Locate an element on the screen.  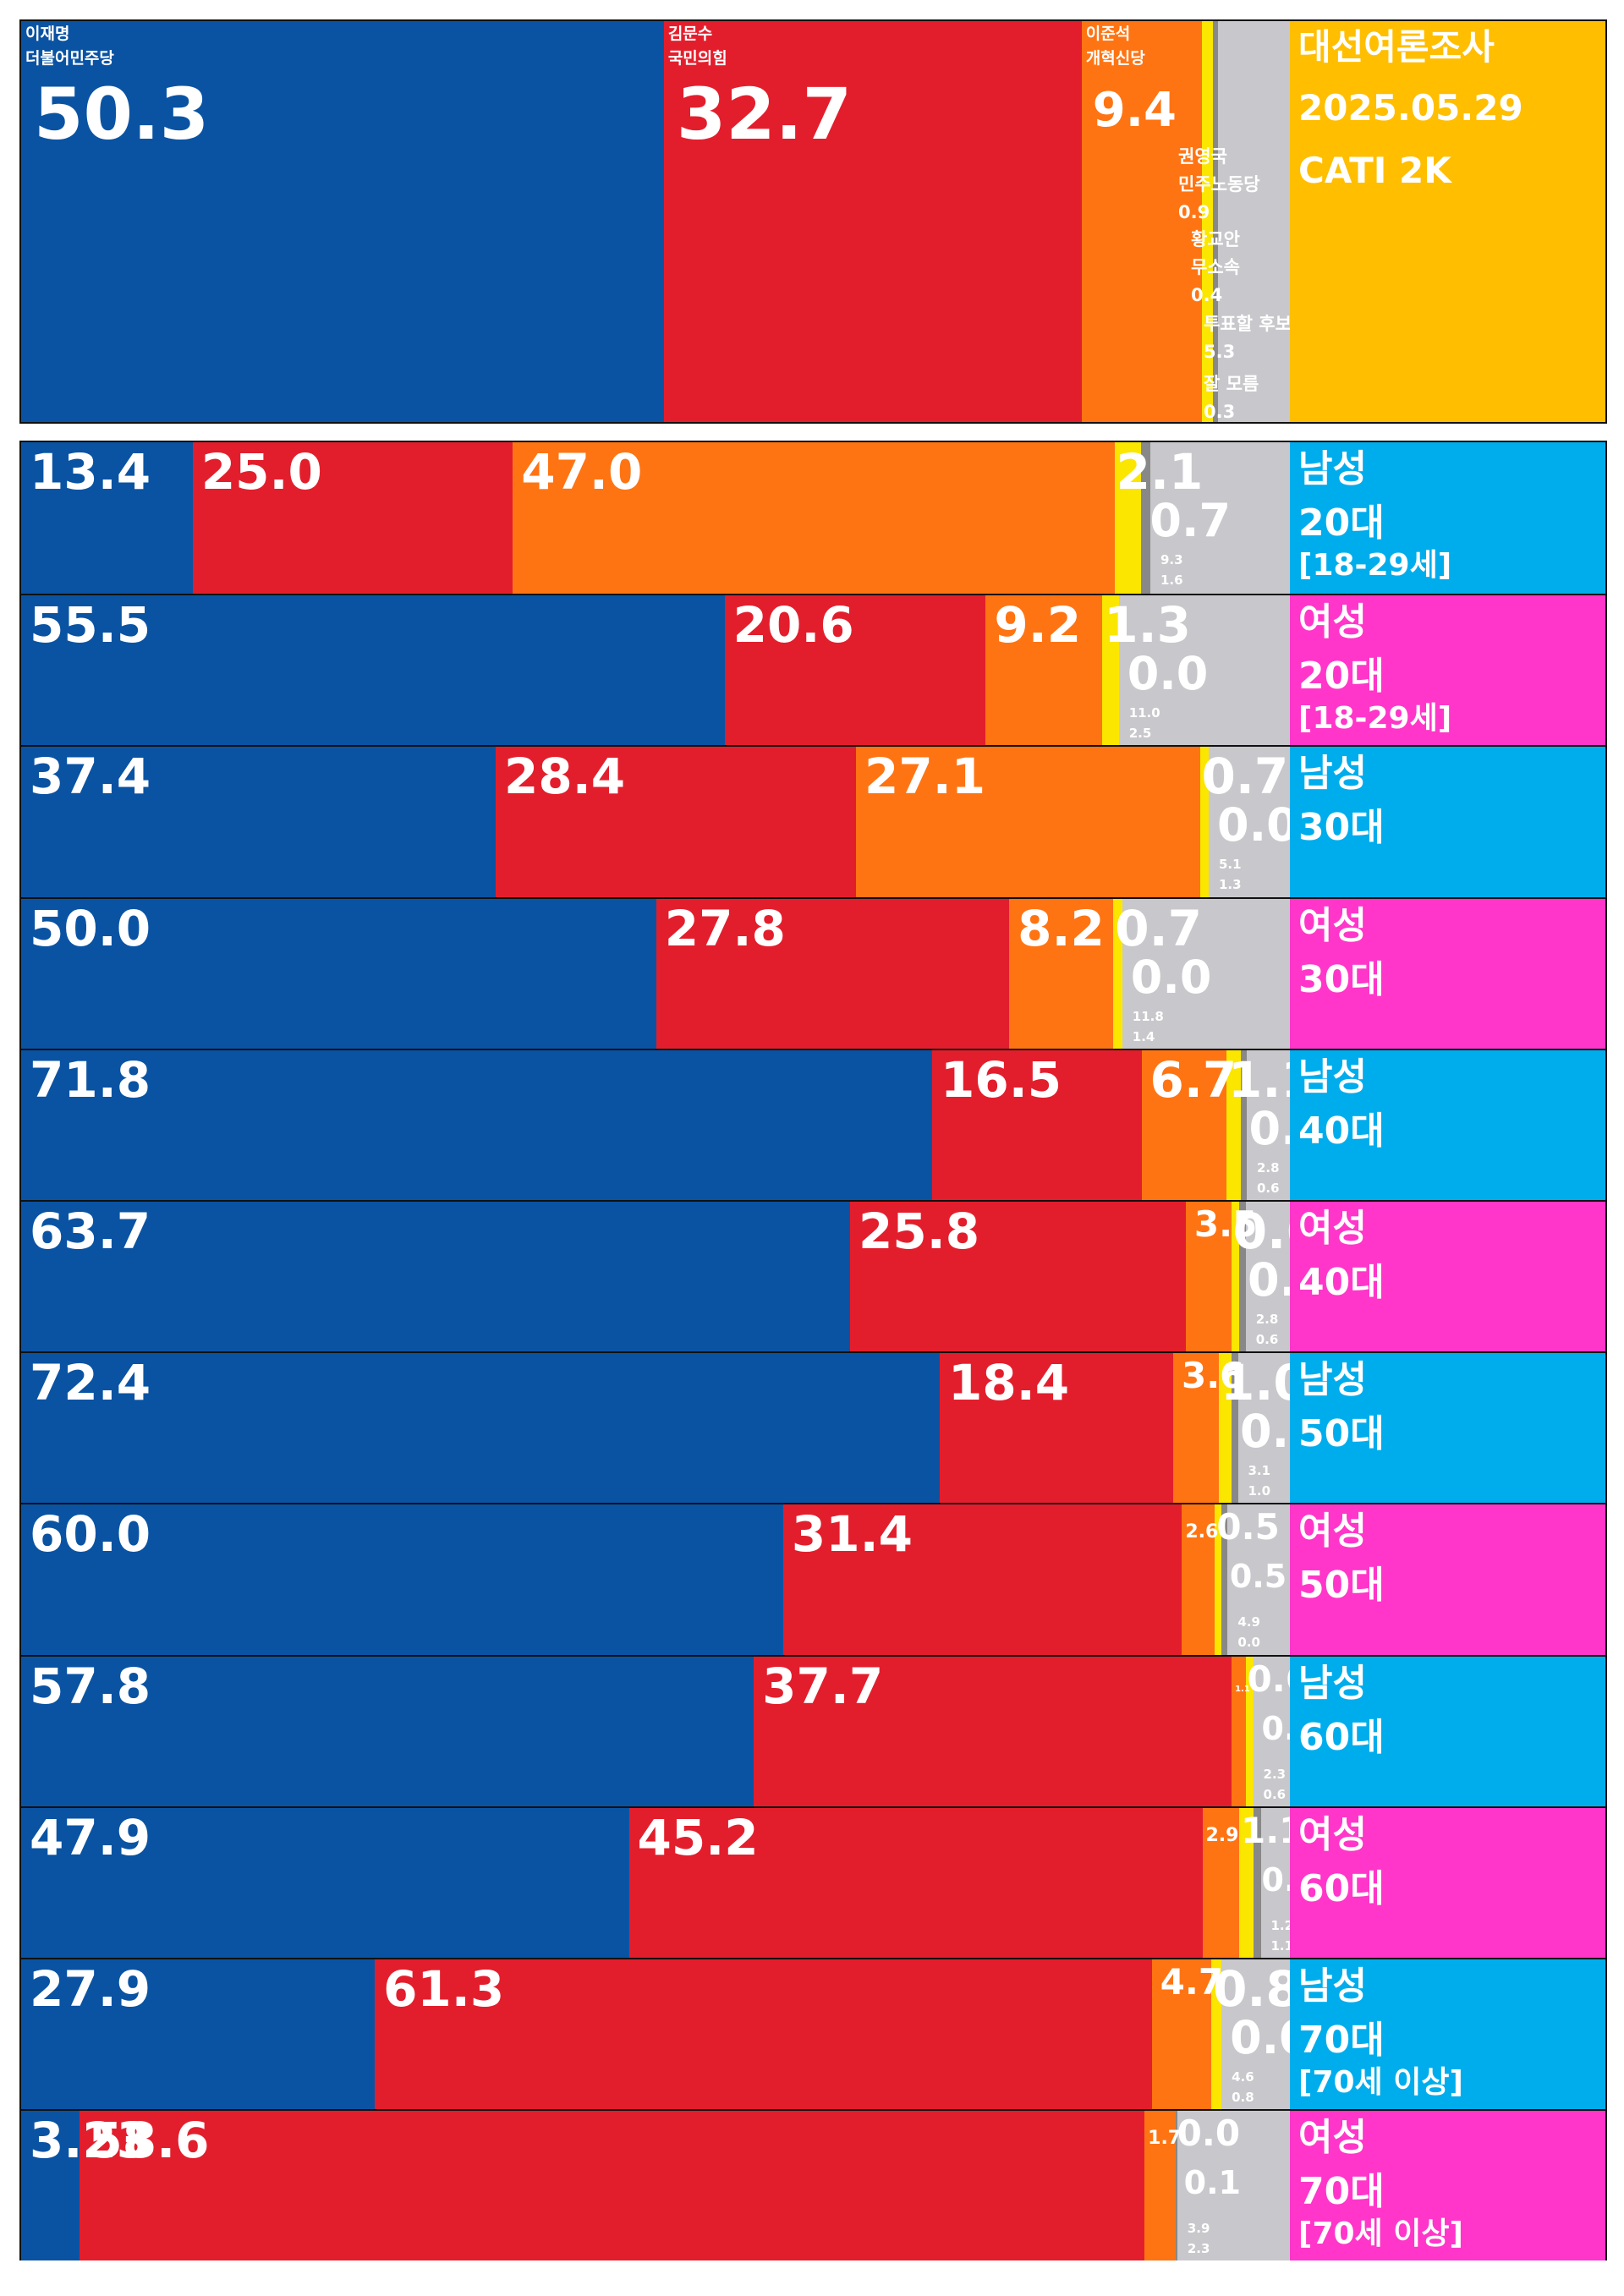
group-age: 50대 is located at coordinates (1341, 1586).